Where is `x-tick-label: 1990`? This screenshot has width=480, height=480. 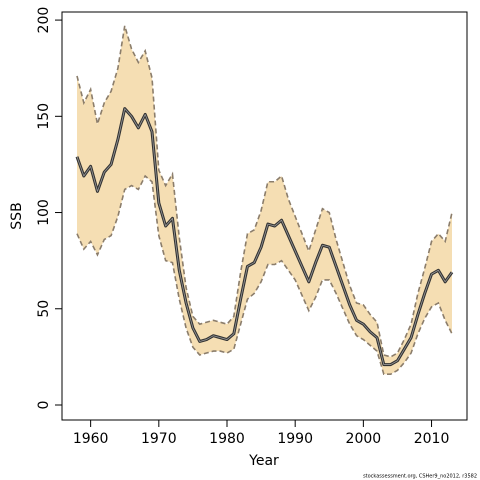
x-tick-label: 1990 is located at coordinates (295, 439).